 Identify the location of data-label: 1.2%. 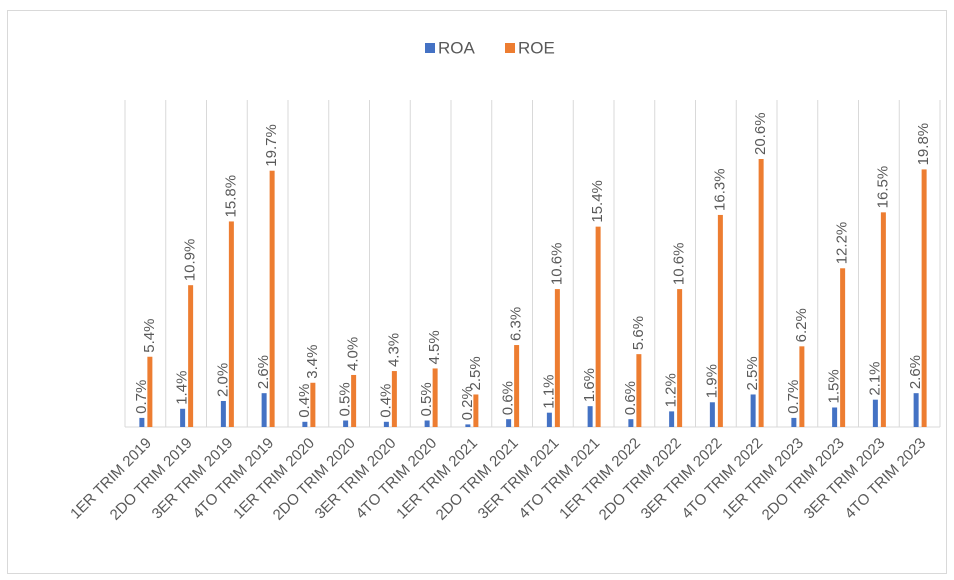
(671, 390).